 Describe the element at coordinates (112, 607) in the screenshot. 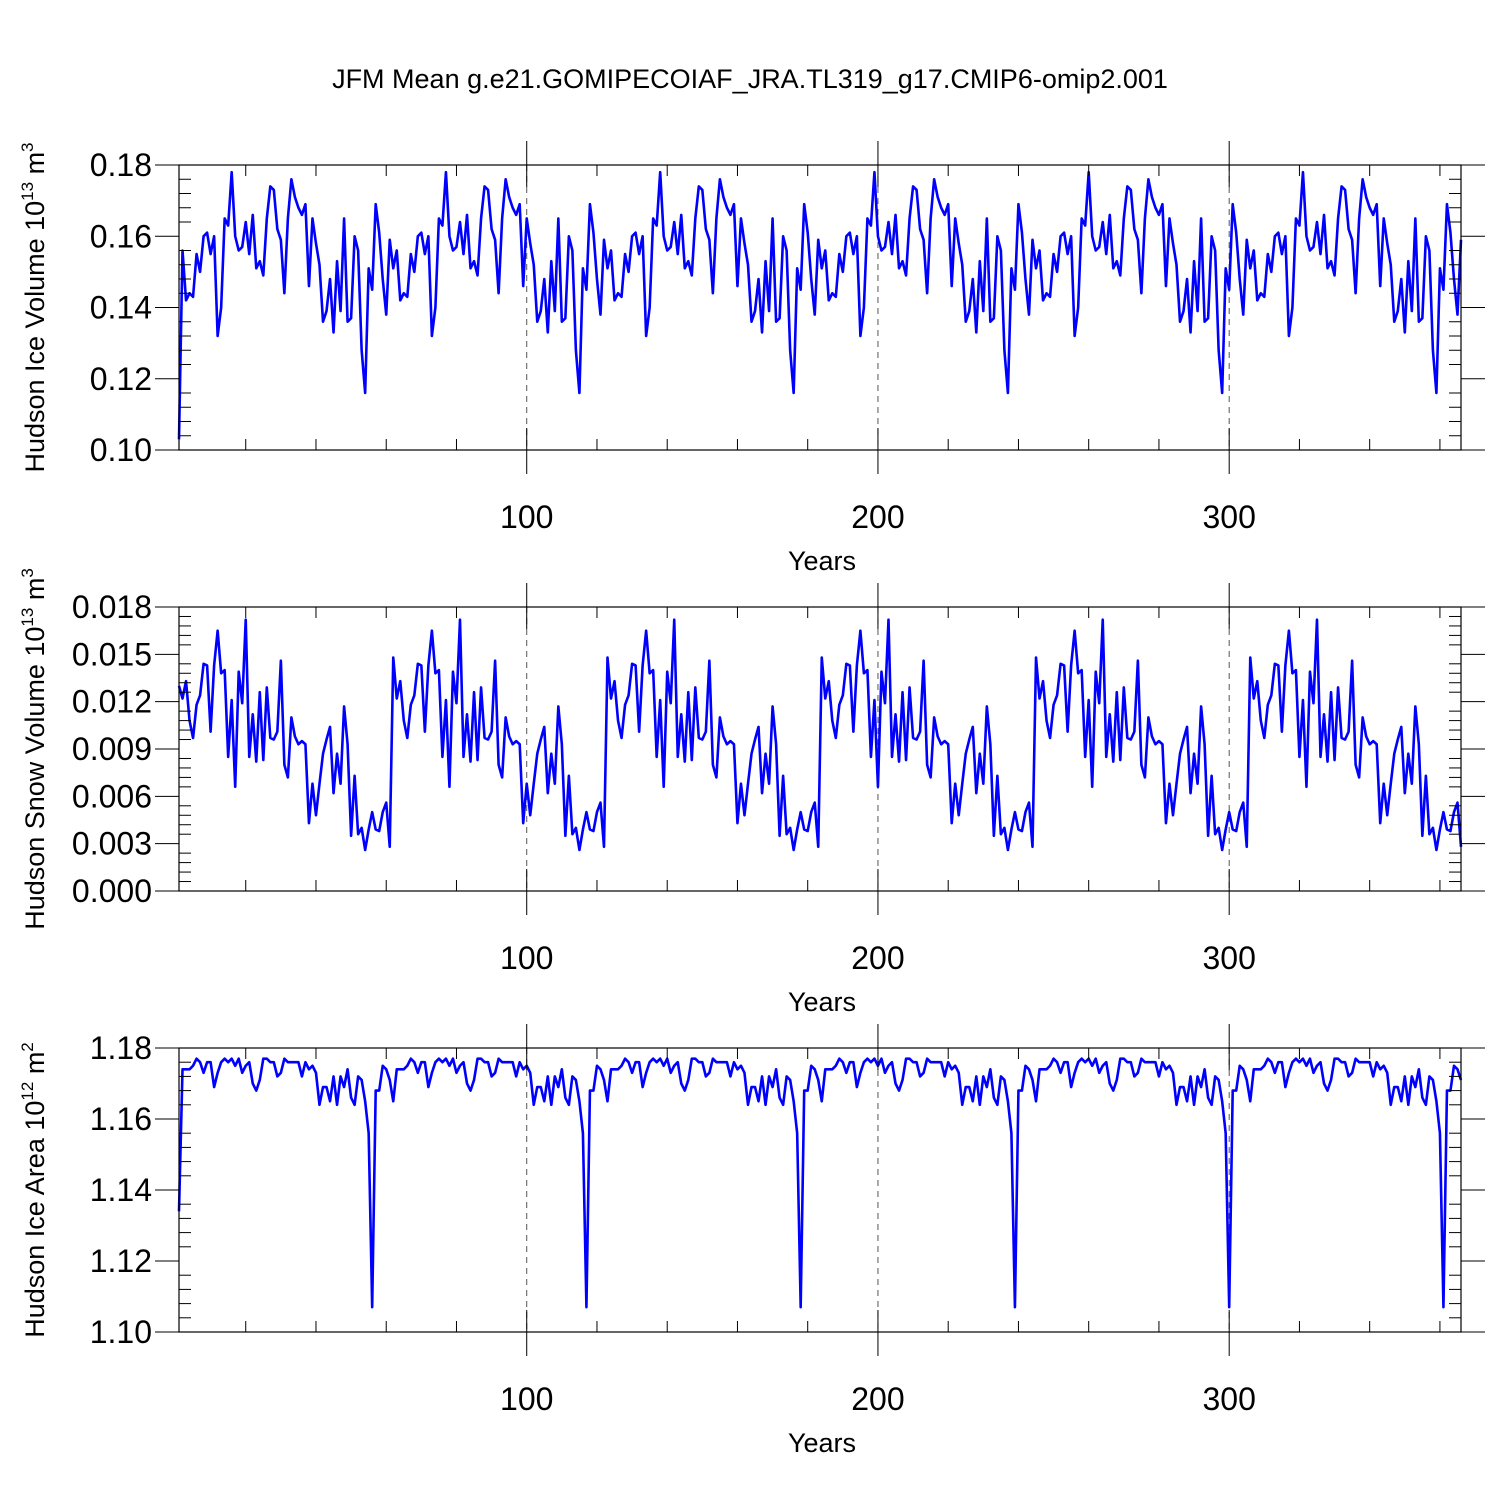

I see `y-tick-label: 0.018` at that location.